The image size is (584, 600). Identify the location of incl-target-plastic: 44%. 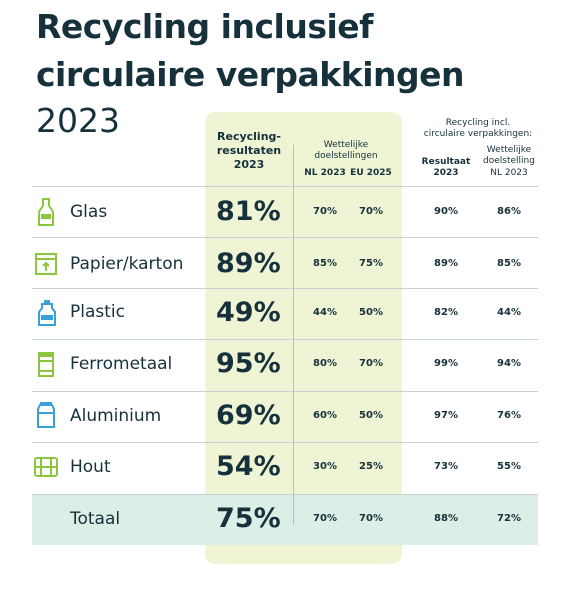
(509, 312).